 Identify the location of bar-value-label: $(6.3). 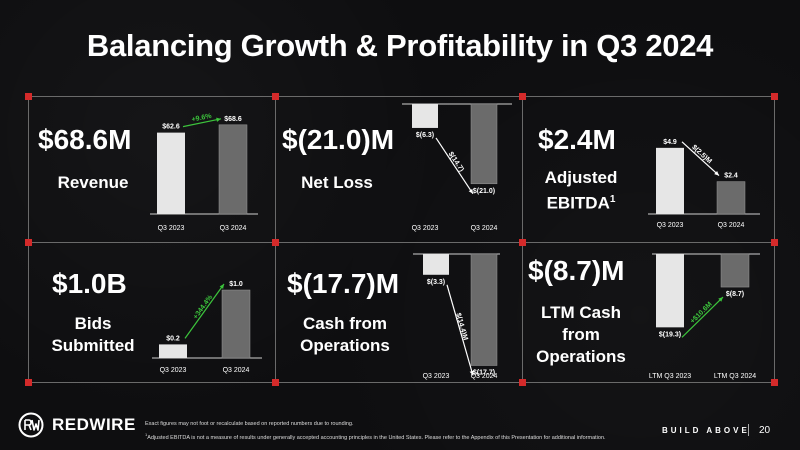
(425, 135).